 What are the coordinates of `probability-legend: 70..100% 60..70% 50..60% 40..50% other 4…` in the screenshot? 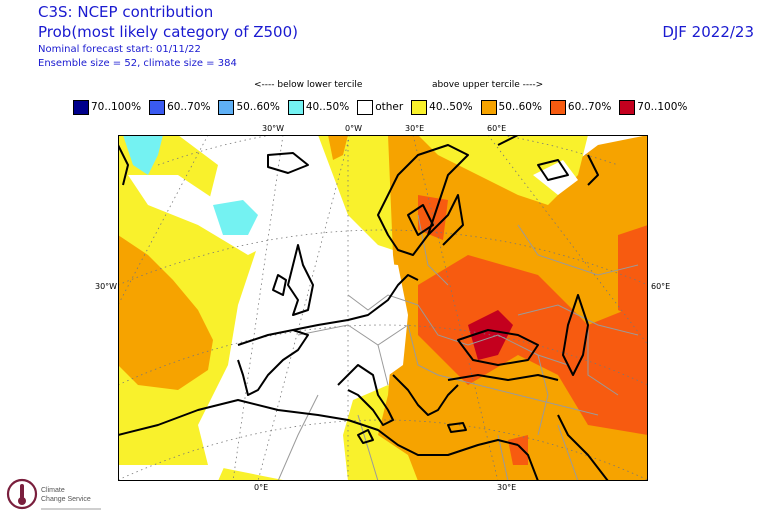 It's located at (384, 107).